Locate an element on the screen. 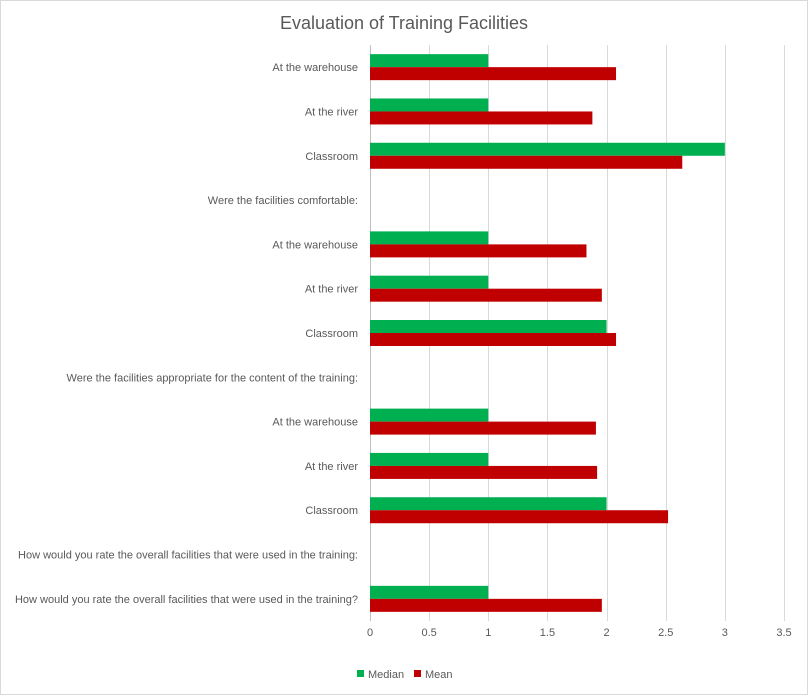 The image size is (808, 695). x-tick-label: 2.5 is located at coordinates (665, 633).